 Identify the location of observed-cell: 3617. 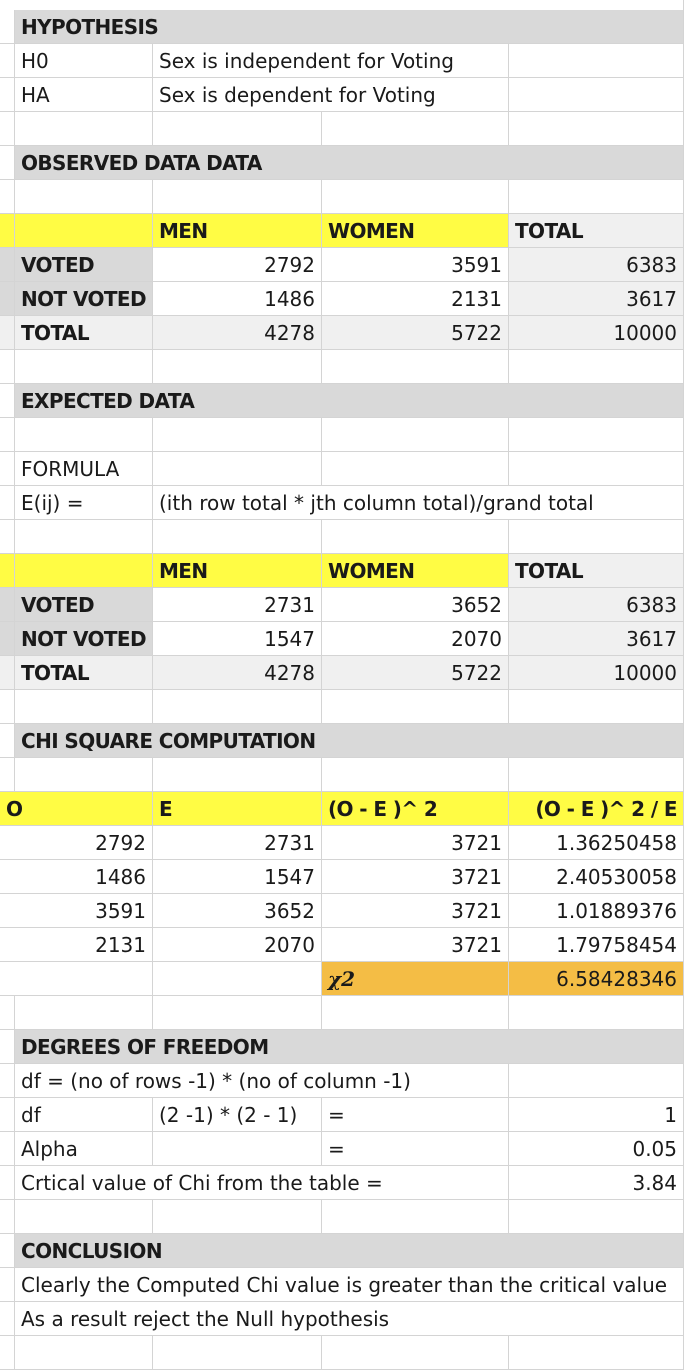
(596, 299).